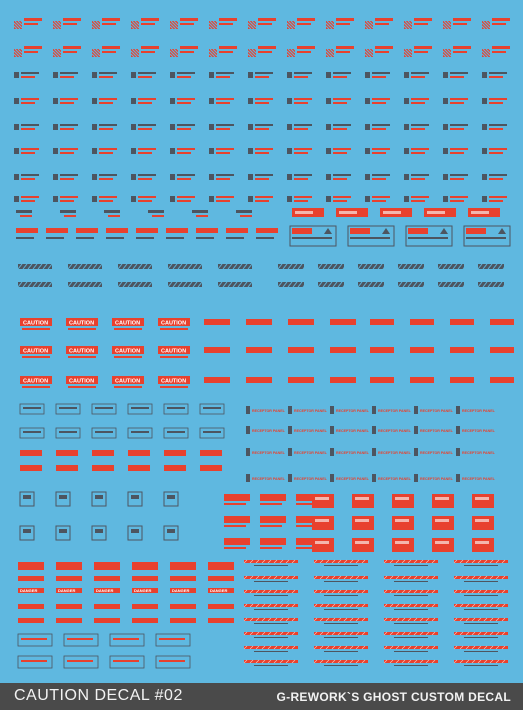 Image resolution: width=523 pixels, height=710 pixels. Describe the element at coordinates (291, 25) in the screenshot. I see `hatch-block` at that location.